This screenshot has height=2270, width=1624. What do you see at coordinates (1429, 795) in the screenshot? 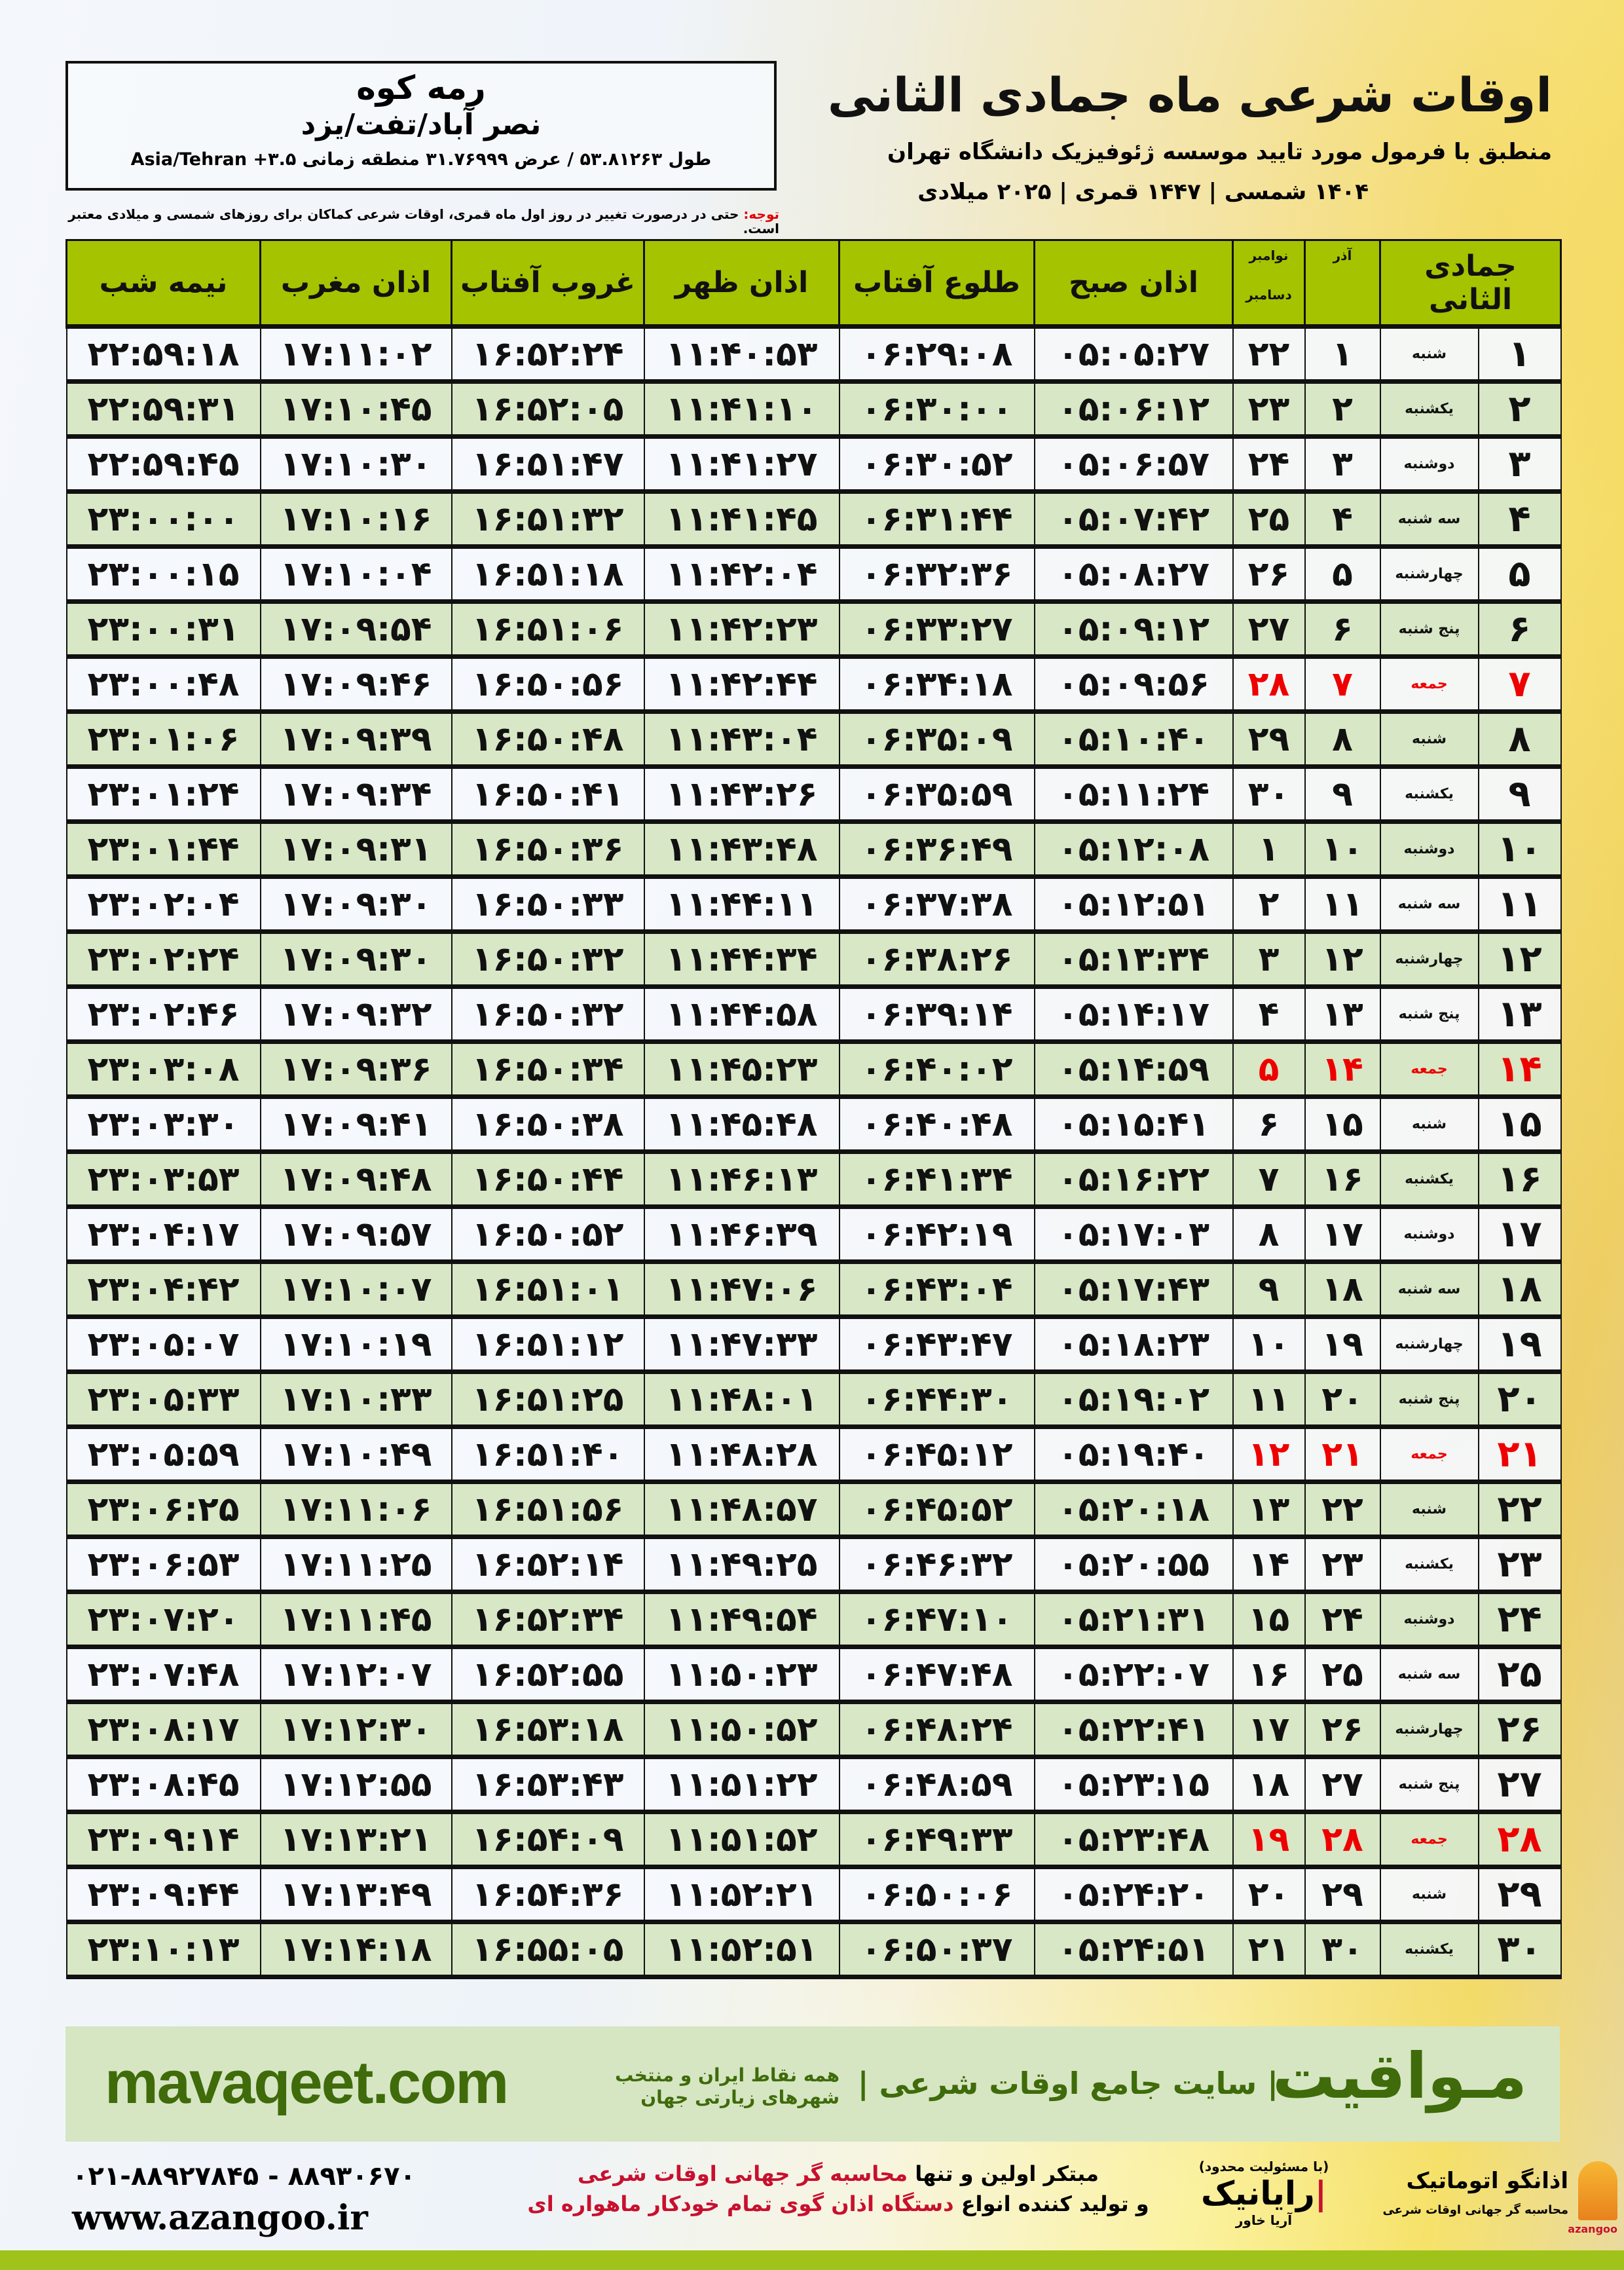
I see `weekday: یکشنبه` at bounding box center [1429, 795].